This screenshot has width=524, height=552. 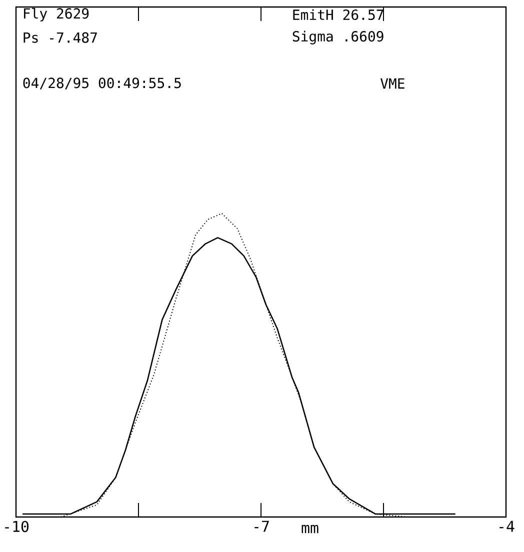 What do you see at coordinates (60, 37) in the screenshot?
I see `text: Ps -7.487` at bounding box center [60, 37].